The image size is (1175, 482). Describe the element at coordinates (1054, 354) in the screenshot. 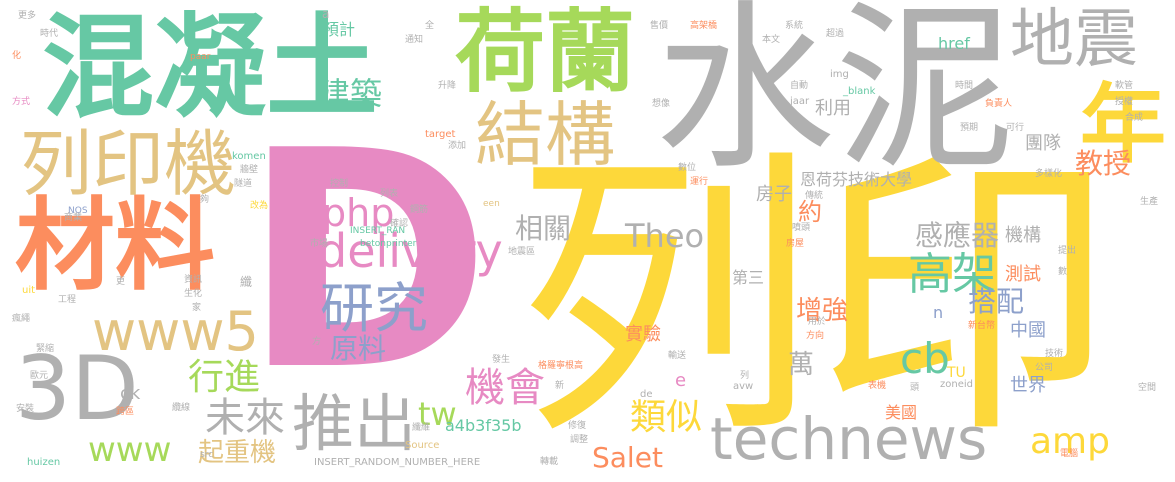

I see `cloud-word: 技術` at that location.